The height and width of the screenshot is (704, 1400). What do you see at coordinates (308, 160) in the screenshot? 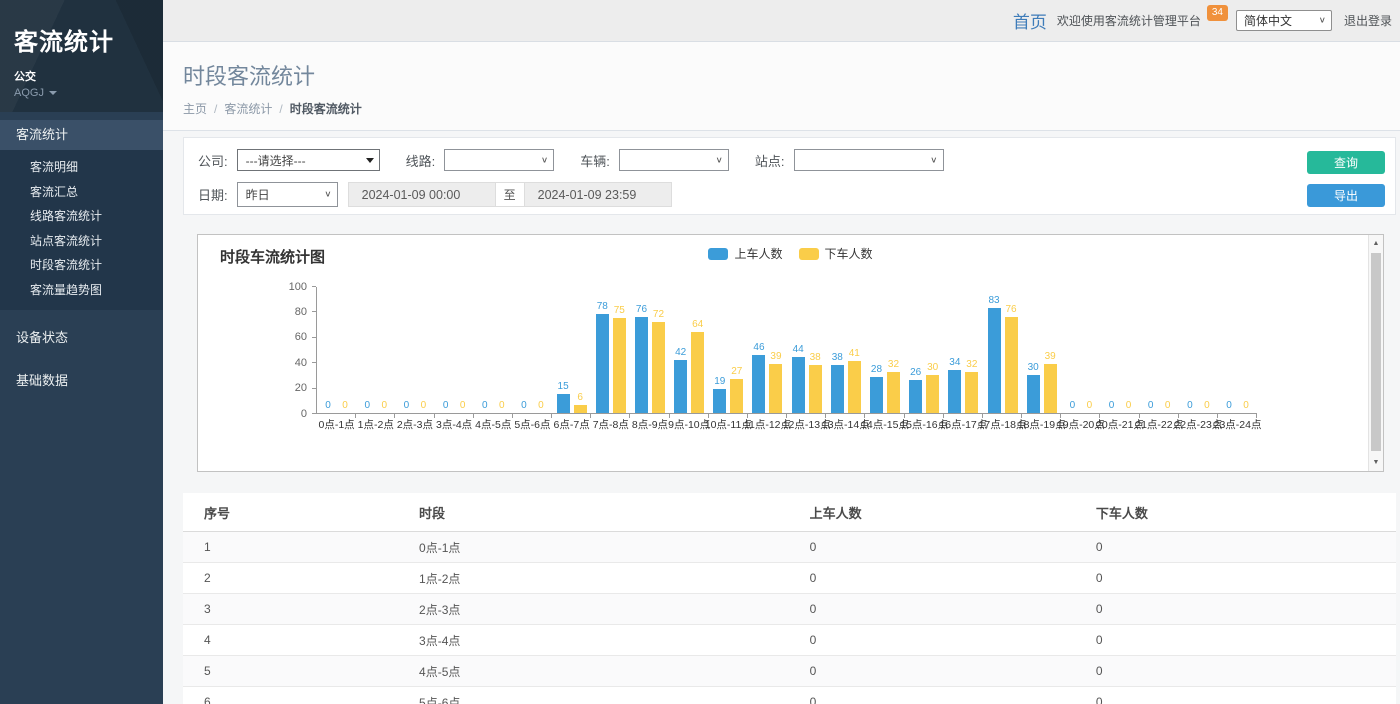
I see `company-select: ---请选择---` at bounding box center [308, 160].